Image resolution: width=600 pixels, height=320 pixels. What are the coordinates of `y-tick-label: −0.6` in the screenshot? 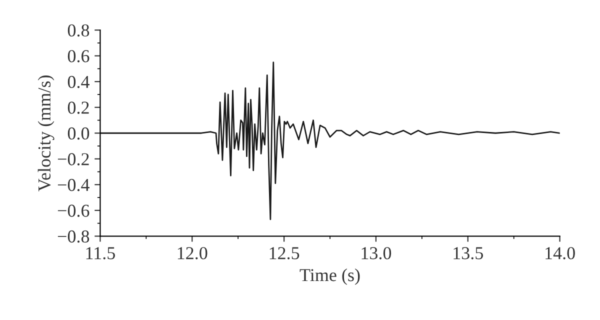 It's located at (74, 210).